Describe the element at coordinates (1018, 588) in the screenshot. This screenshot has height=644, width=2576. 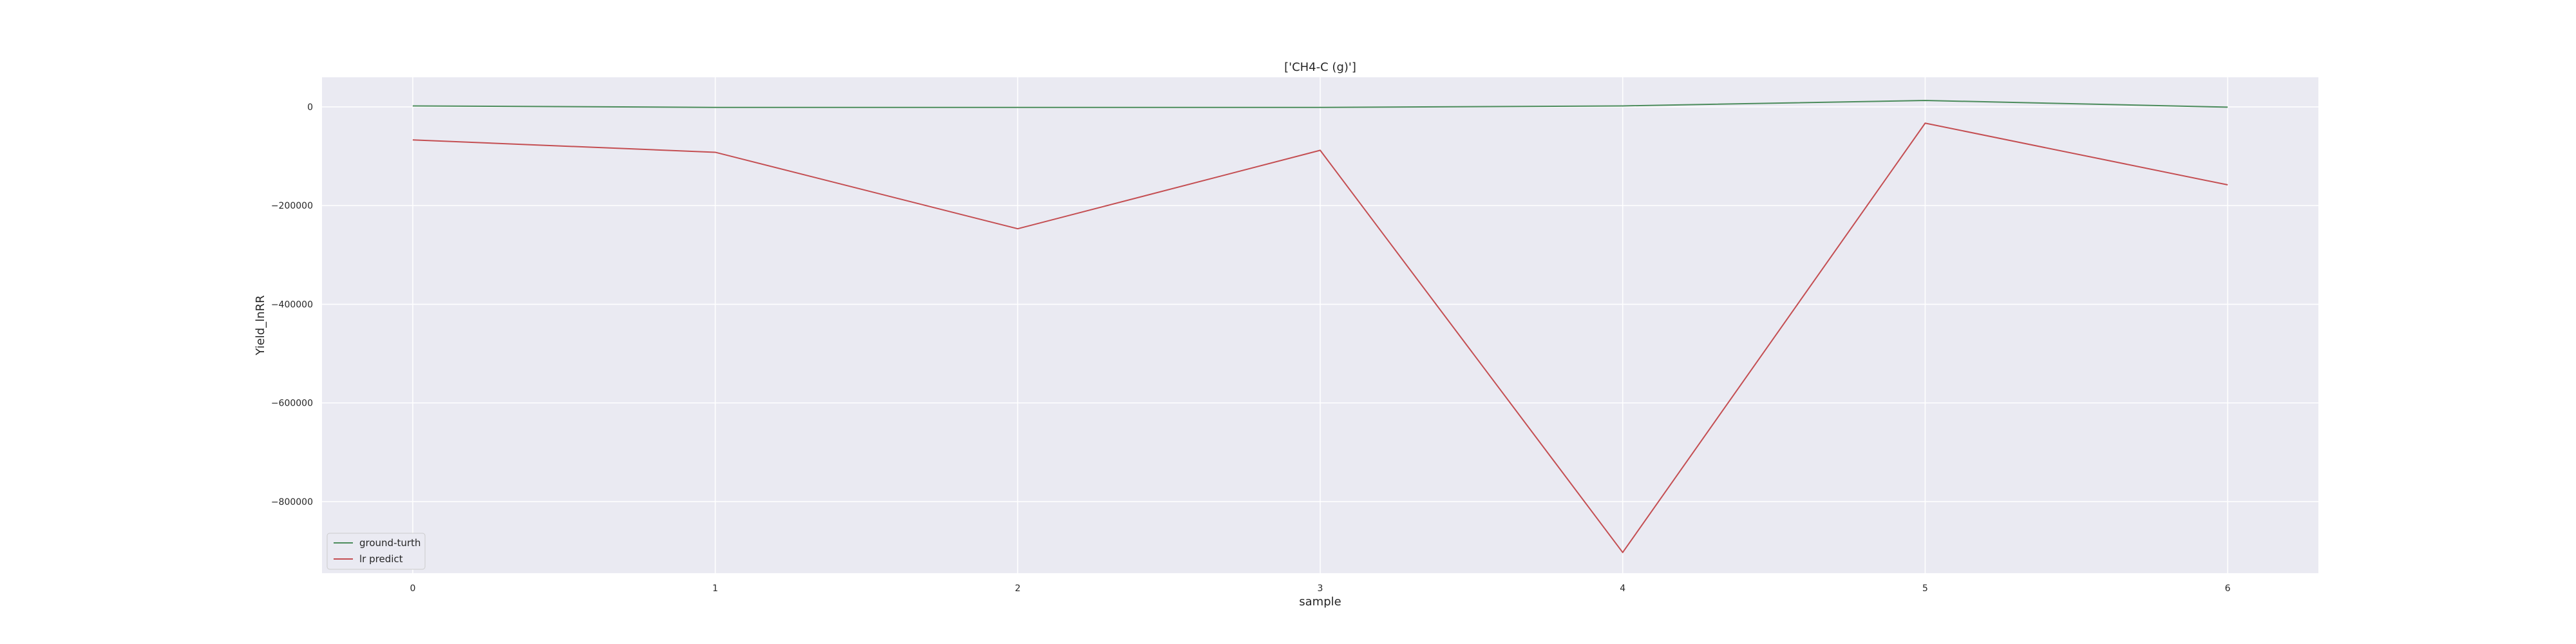
I see `x-tick-label: 2` at that location.